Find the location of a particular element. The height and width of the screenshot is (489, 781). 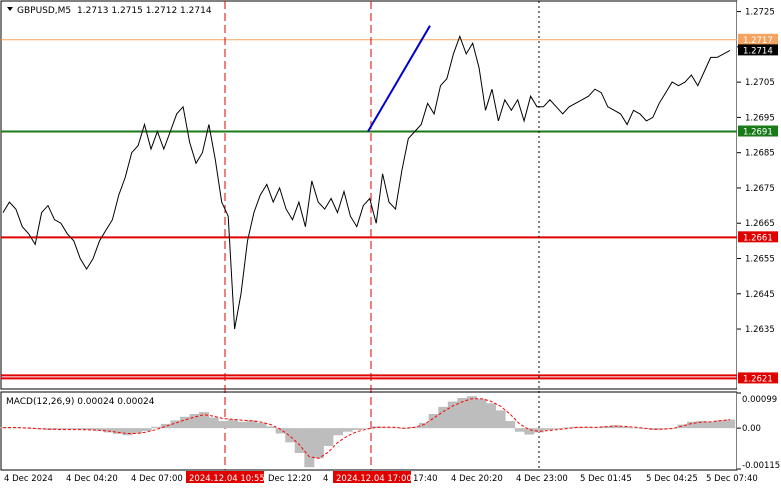

x-tick-label: 5 Dec 01:45 is located at coordinates (606, 479).